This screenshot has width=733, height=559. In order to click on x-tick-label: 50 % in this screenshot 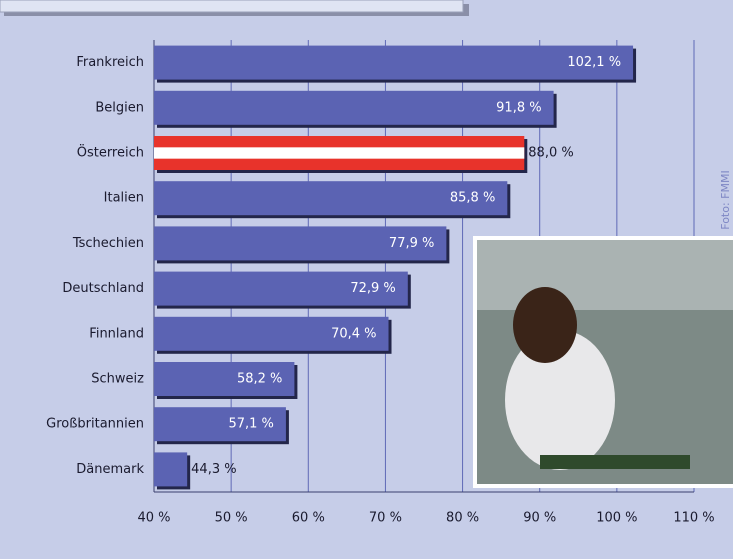, I will do `click(231, 518)`.